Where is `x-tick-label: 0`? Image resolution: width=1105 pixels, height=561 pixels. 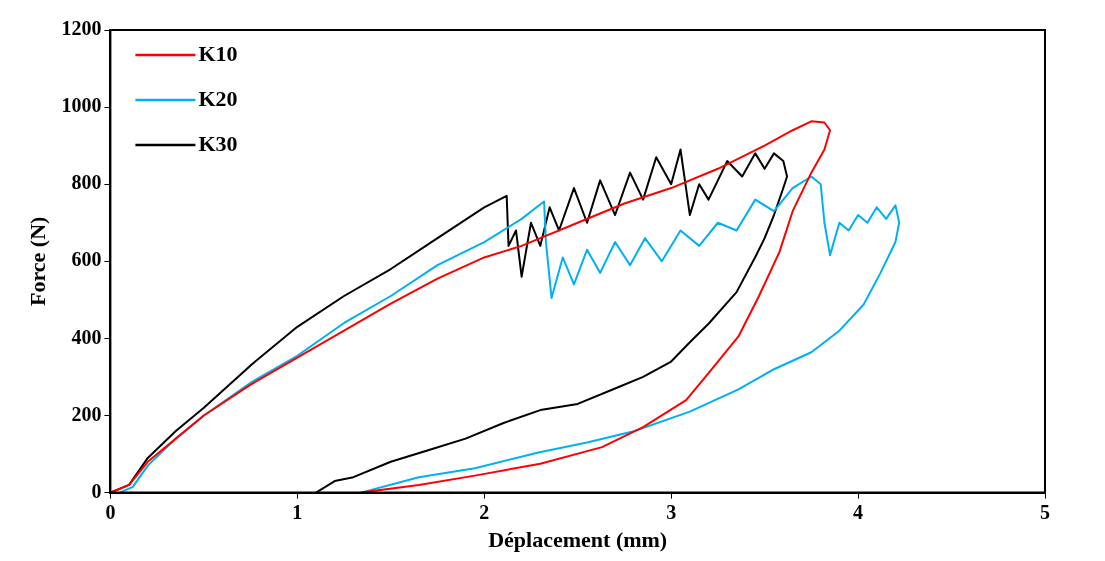 x-tick-label: 0 is located at coordinates (110, 511).